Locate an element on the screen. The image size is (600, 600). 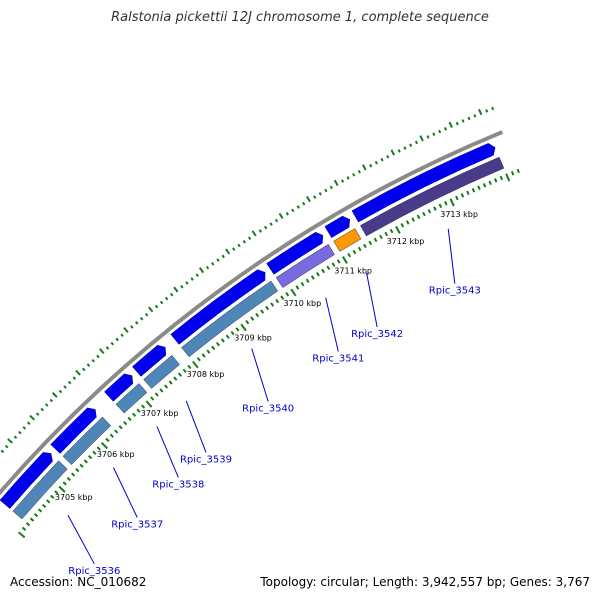
kbp-label: 3707 kbp is located at coordinates (160, 413).